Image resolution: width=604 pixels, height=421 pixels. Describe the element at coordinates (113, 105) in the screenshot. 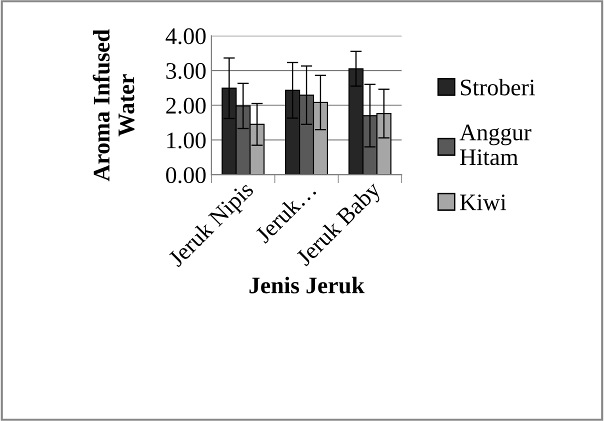

I see `y-axis-title: Aroma Infused Water` at that location.